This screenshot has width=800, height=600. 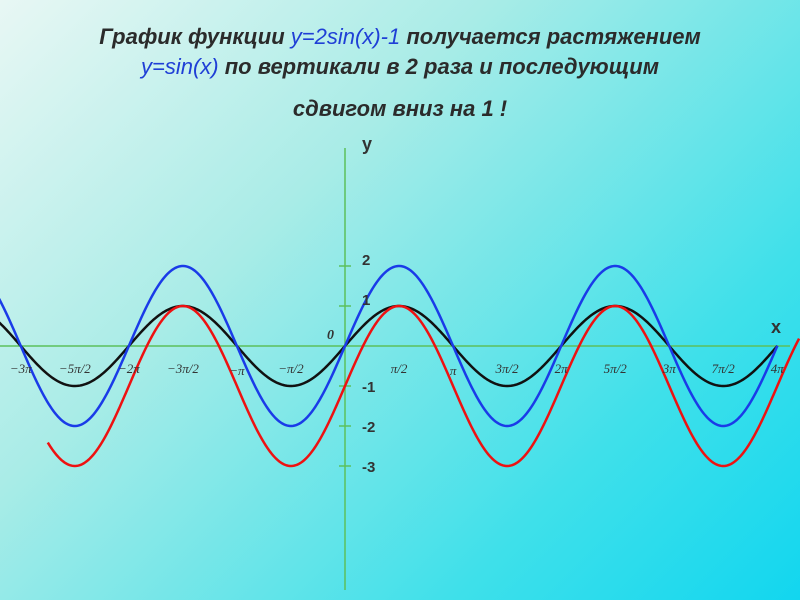 I want to click on x-tick-label: 3π/2, so click(x=507, y=368).